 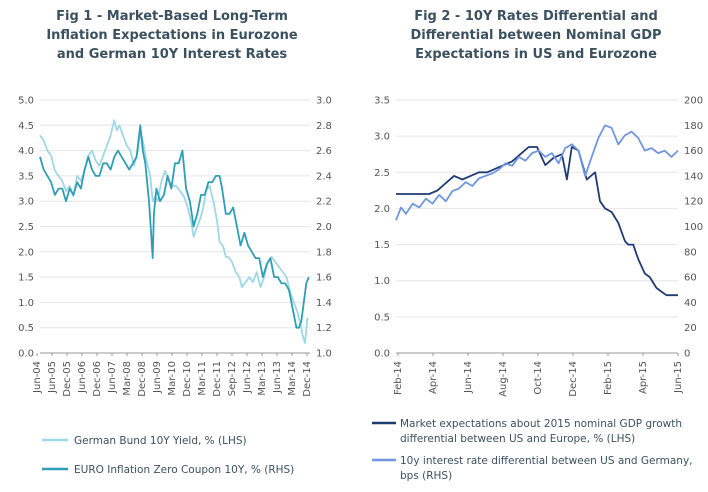 I want to click on x-axis-tick-label: Mar-14, so click(x=292, y=378).